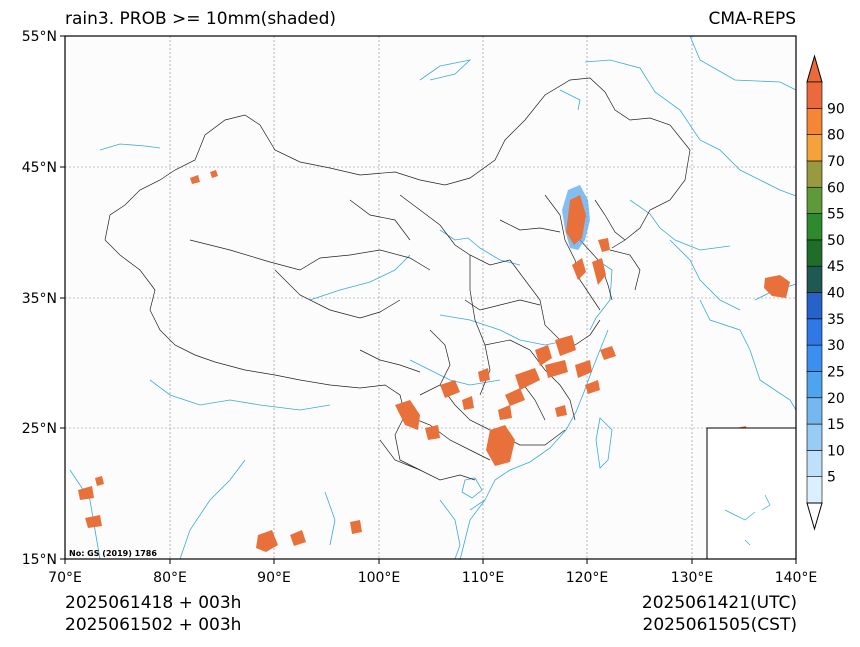 The width and height of the screenshot is (860, 647). What do you see at coordinates (170, 578) in the screenshot?
I see `lon-label: 80°E` at bounding box center [170, 578].